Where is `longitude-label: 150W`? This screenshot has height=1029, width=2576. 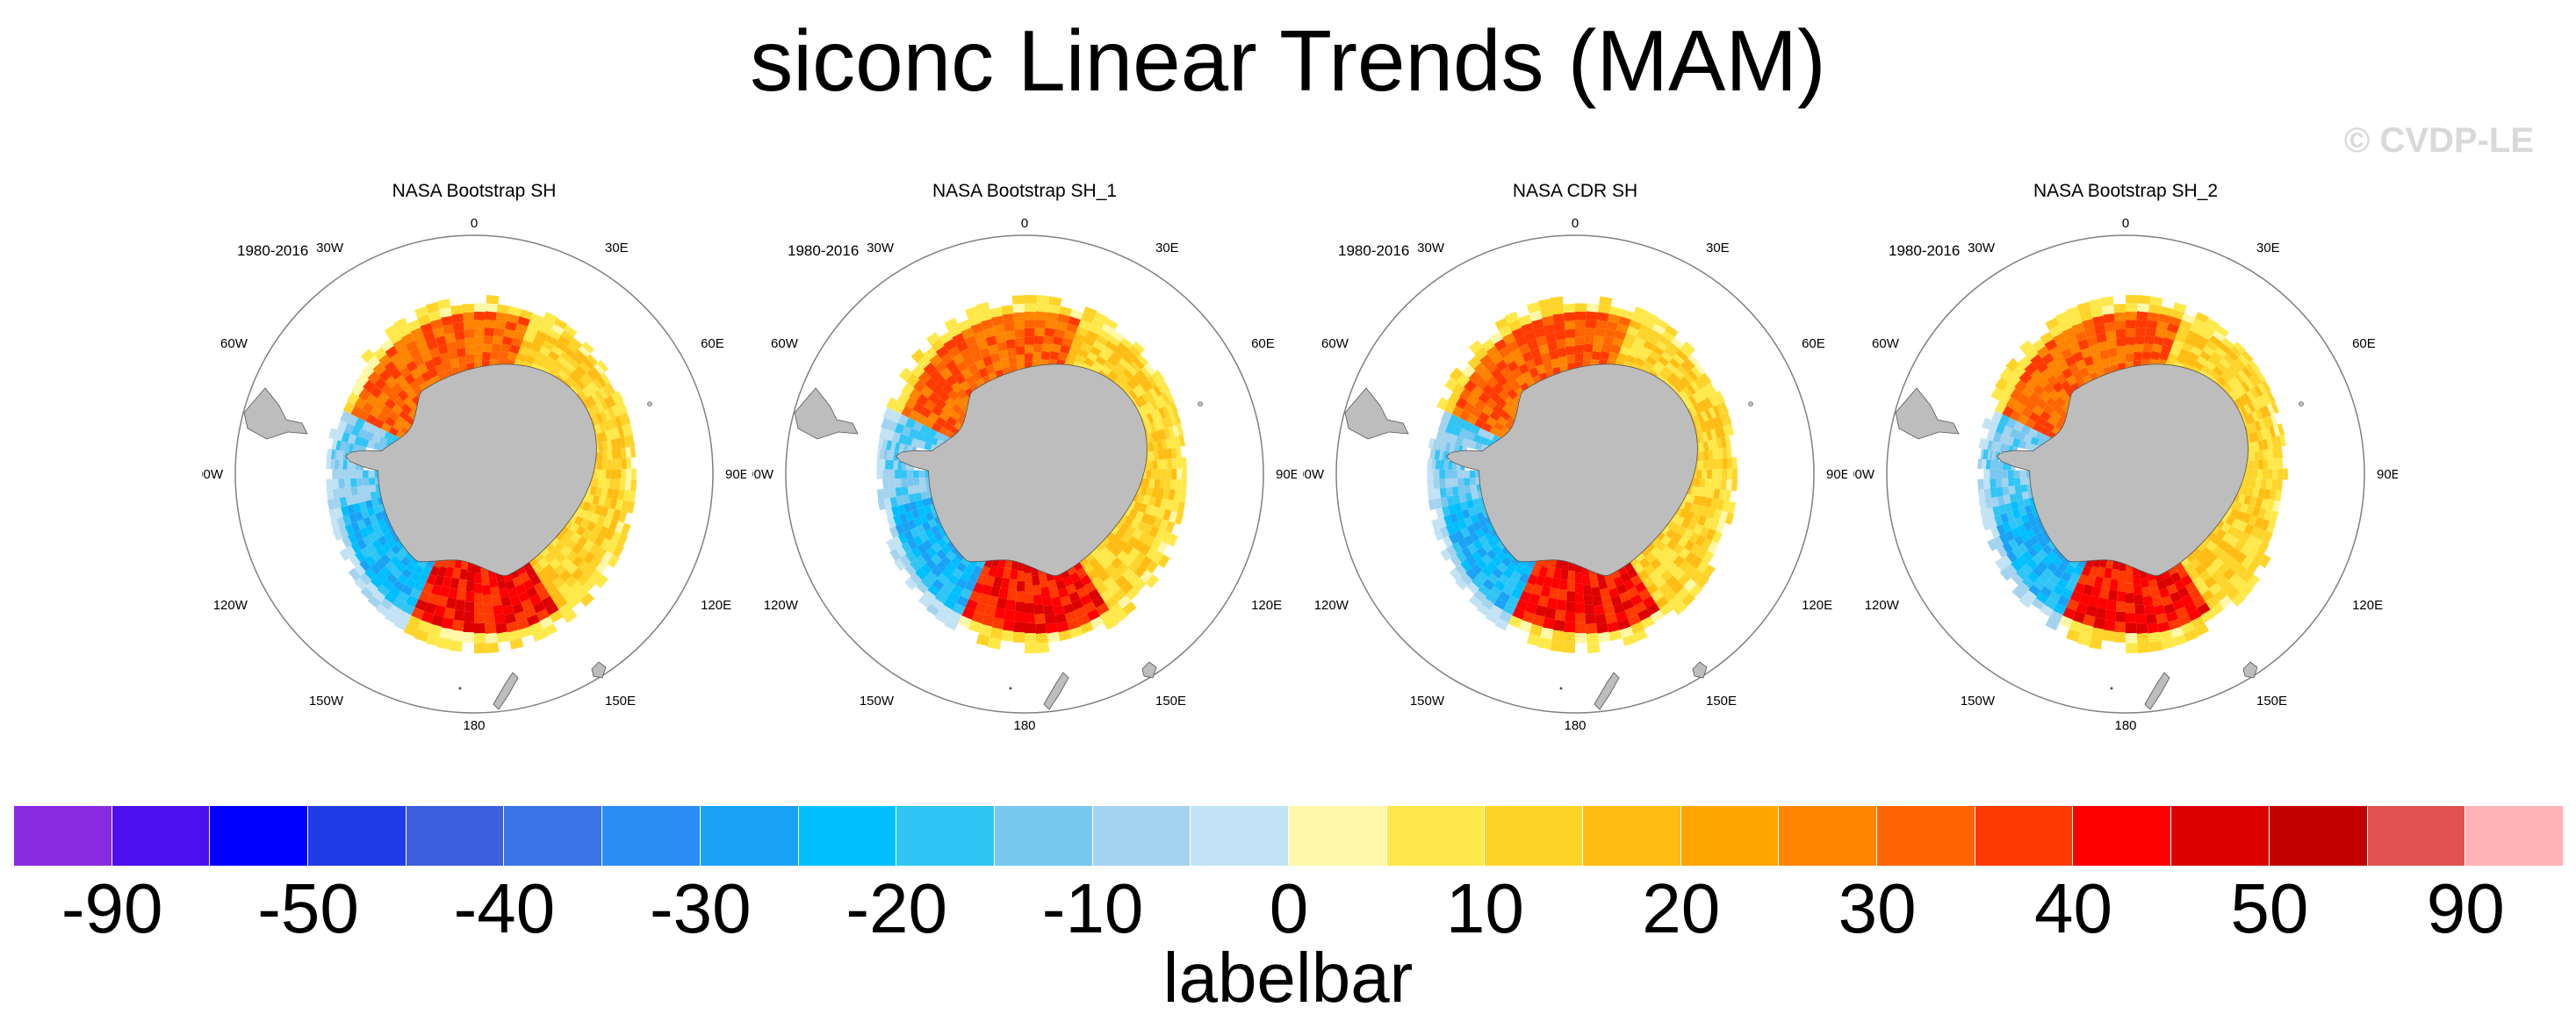 longitude-label: 150W is located at coordinates (326, 701).